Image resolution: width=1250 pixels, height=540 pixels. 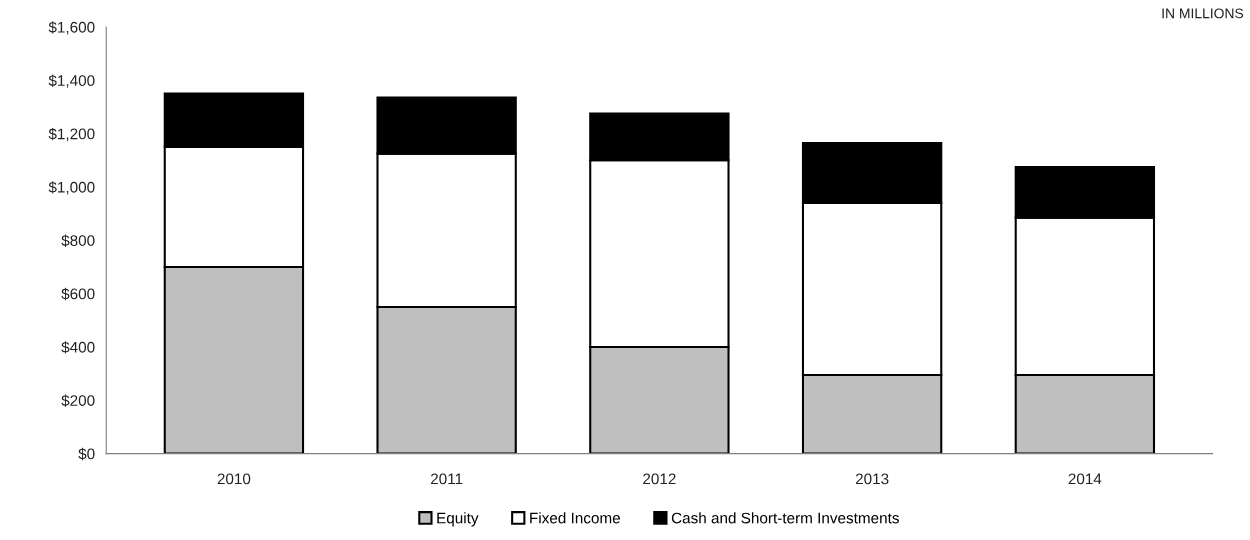 What do you see at coordinates (458, 519) in the screenshot?
I see `legend-label: Equity` at bounding box center [458, 519].